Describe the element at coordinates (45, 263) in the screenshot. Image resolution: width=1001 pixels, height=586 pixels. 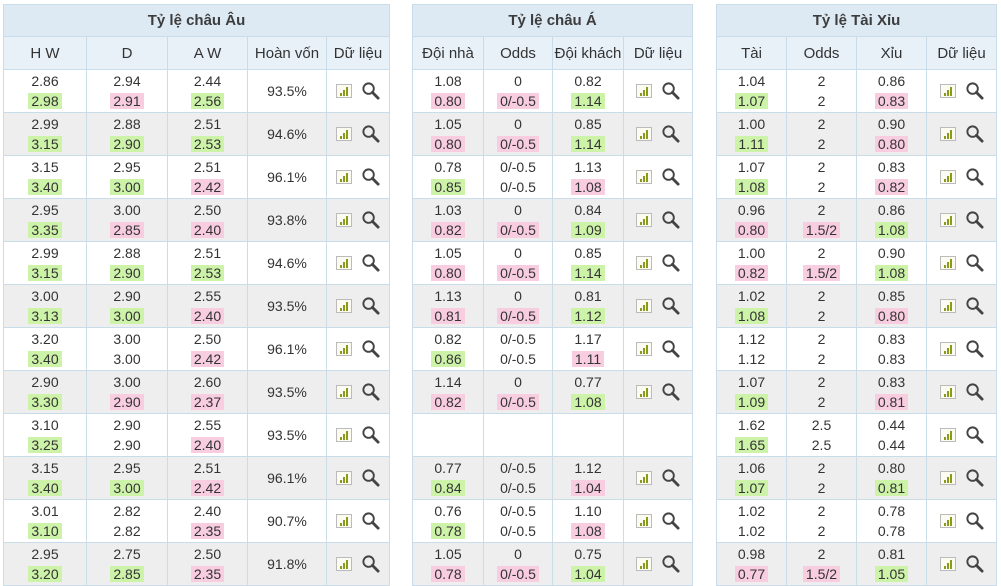
I see `home-win-odds-cell: 2.99 3.15` at that location.